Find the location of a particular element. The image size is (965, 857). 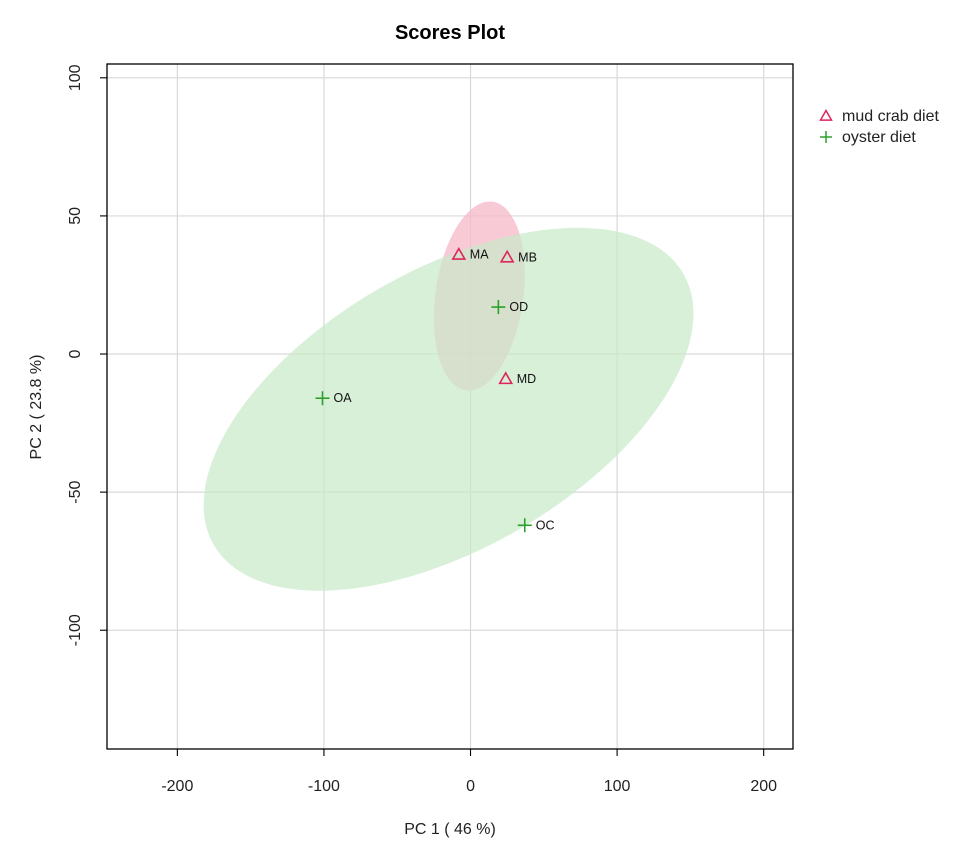

chart-title: Scores Plot is located at coordinates (450, 33).